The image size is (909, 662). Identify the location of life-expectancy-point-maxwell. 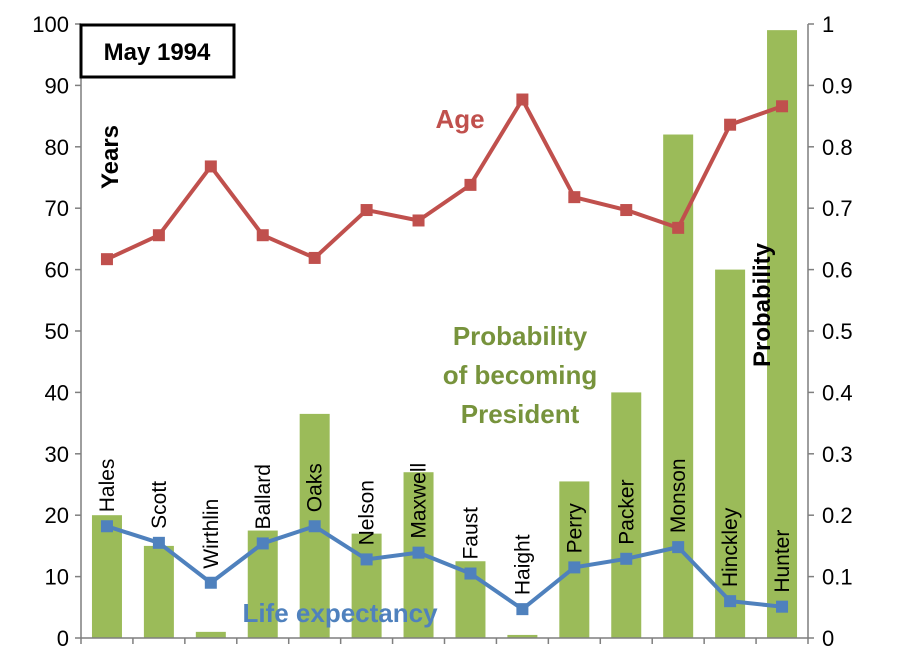
(418, 552).